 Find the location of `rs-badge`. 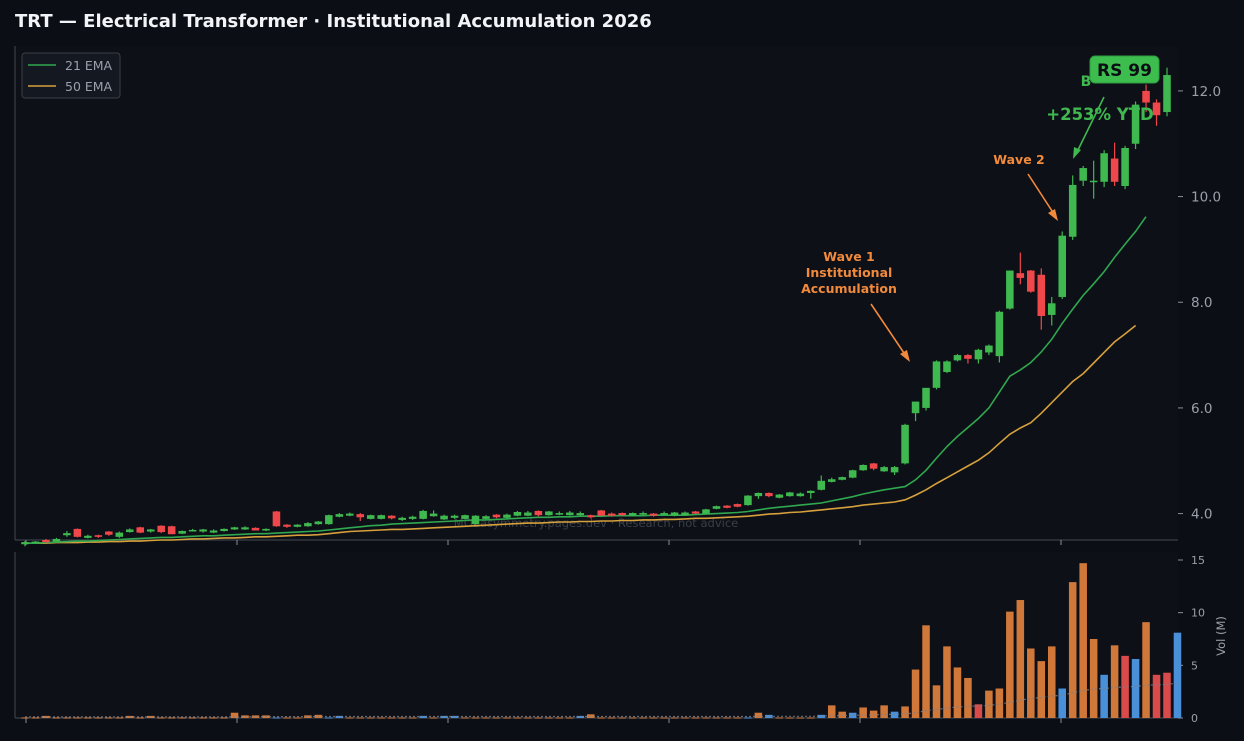

rs-badge is located at coordinates (1124, 69).